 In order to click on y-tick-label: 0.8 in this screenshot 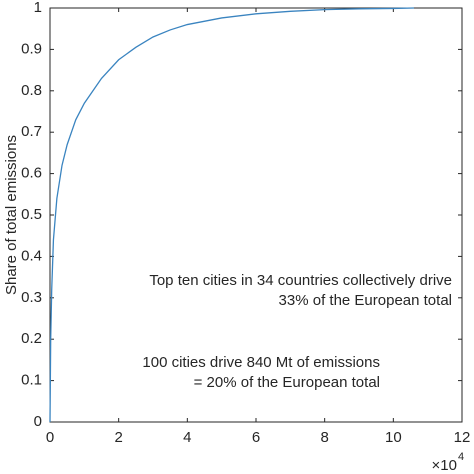, I will do `click(31, 90)`.